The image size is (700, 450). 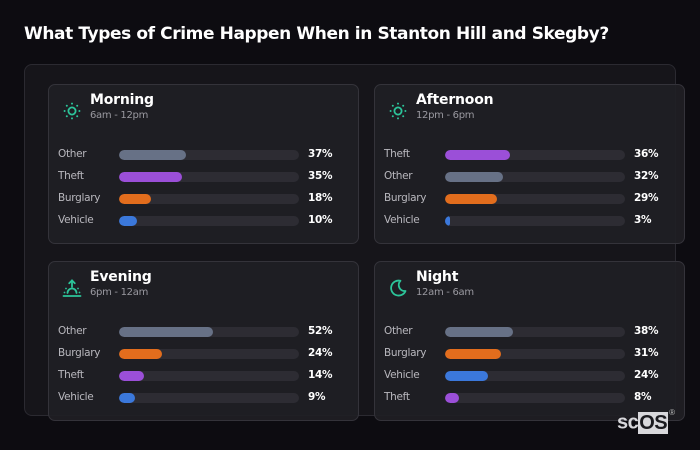 What do you see at coordinates (119, 115) in the screenshot?
I see `card-time-range: 6am - 12pm` at bounding box center [119, 115].